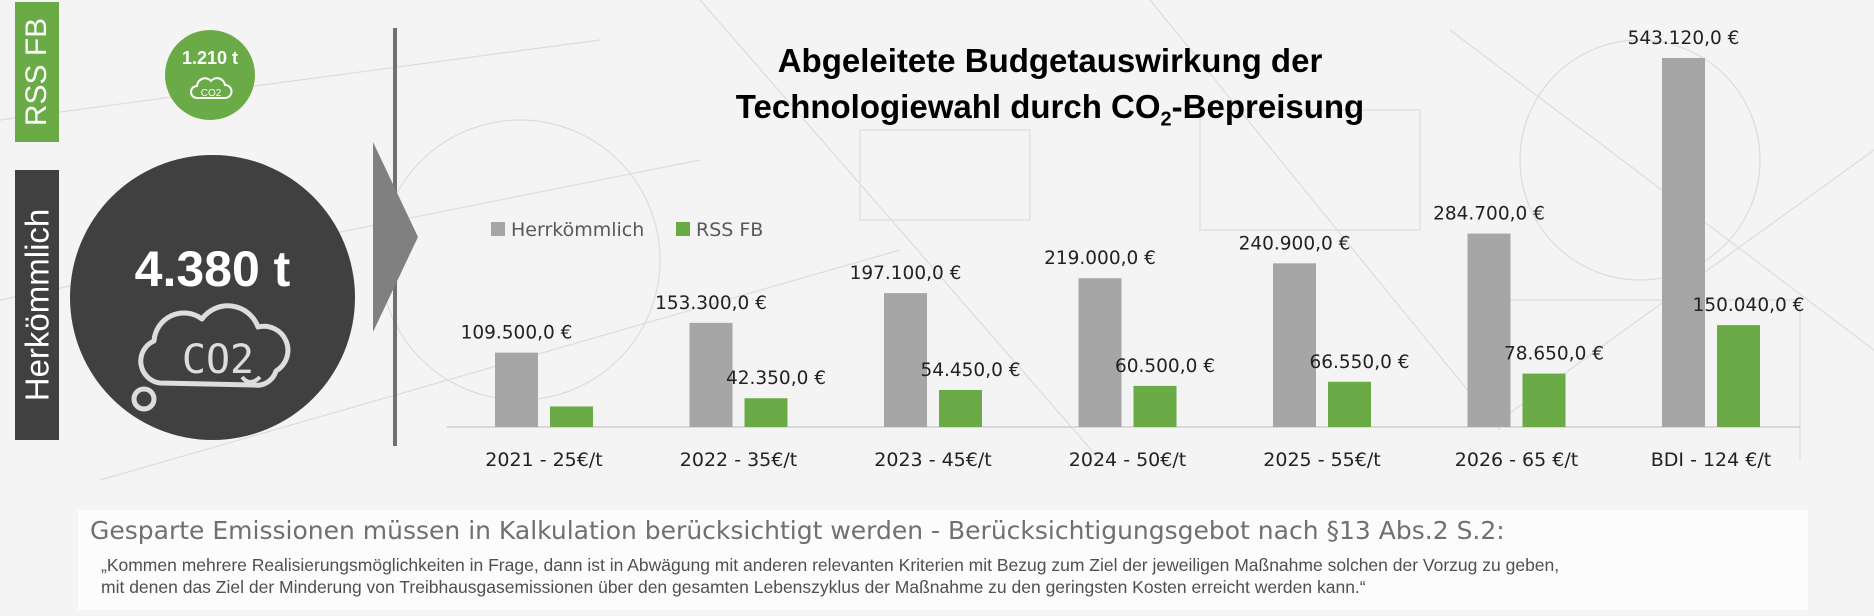 The height and width of the screenshot is (616, 1874). Describe the element at coordinates (211, 93) in the screenshot. I see `small-icon-text: CO2` at that location.